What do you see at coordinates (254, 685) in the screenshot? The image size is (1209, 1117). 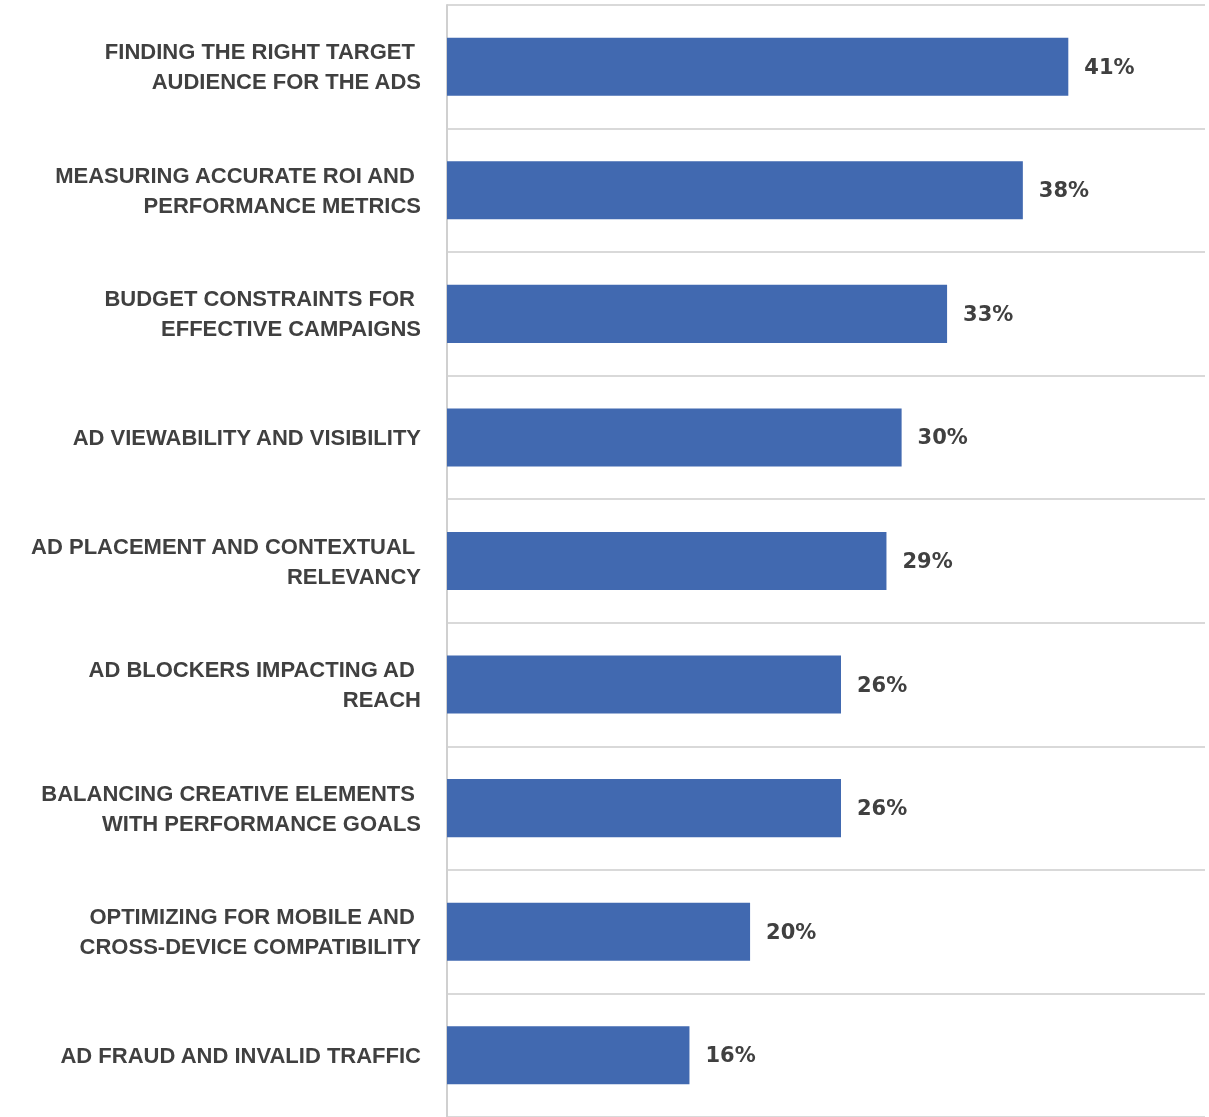 I see `y-tick-label: AD BLOCKERS IMPACTING AD REACH` at bounding box center [254, 685].